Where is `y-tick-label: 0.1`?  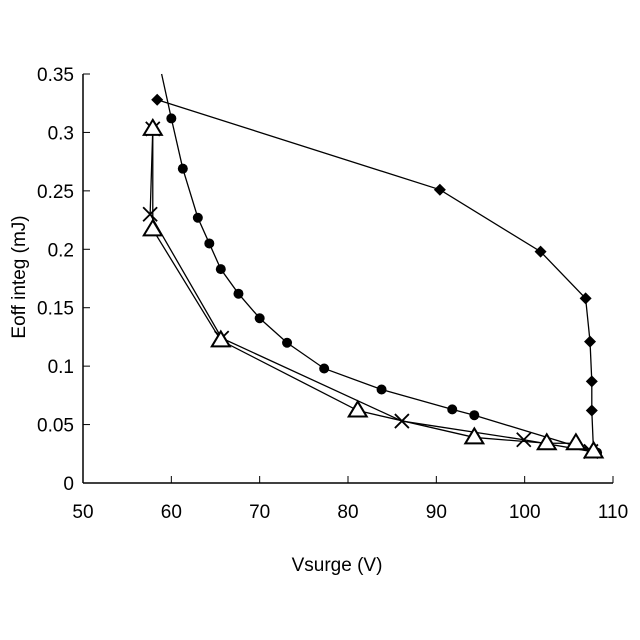 y-tick-label: 0.1 is located at coordinates (61, 367).